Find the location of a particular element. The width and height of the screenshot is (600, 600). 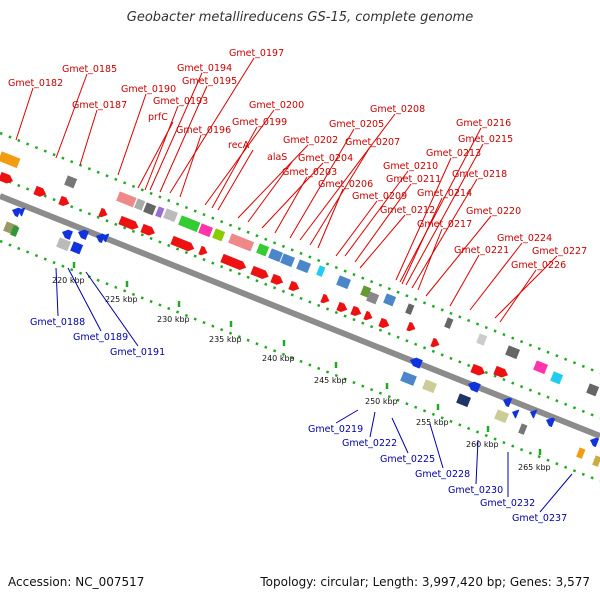

gene-label-forward: Gmet_0214 is located at coordinates (444, 193).